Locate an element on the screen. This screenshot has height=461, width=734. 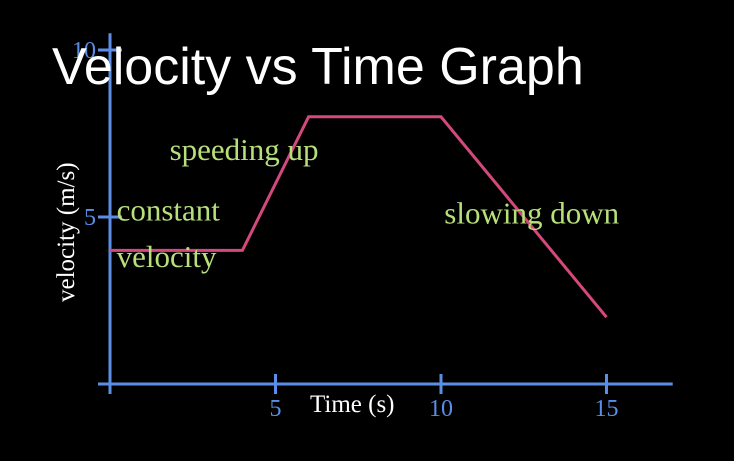
x-tick-label: 5 is located at coordinates (276, 409).